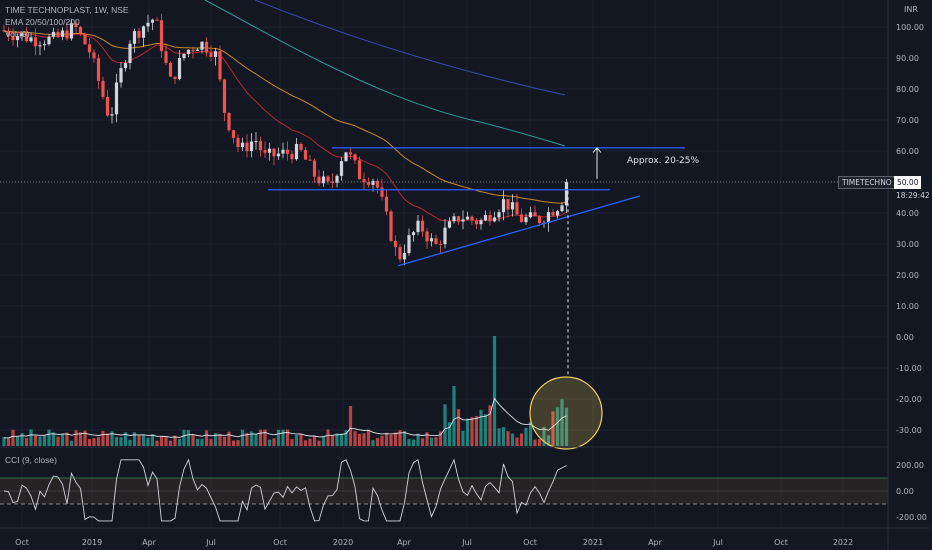 This screenshot has width=932, height=550. What do you see at coordinates (910, 465) in the screenshot?
I see `cci-tick-label: 200.00` at bounding box center [910, 465].